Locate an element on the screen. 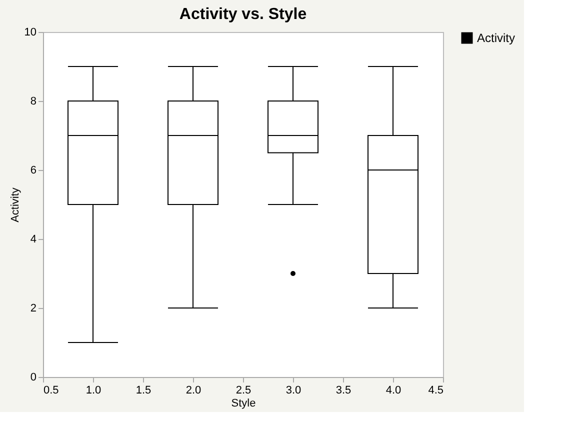  x-tick-label: 4.0 is located at coordinates (394, 390).